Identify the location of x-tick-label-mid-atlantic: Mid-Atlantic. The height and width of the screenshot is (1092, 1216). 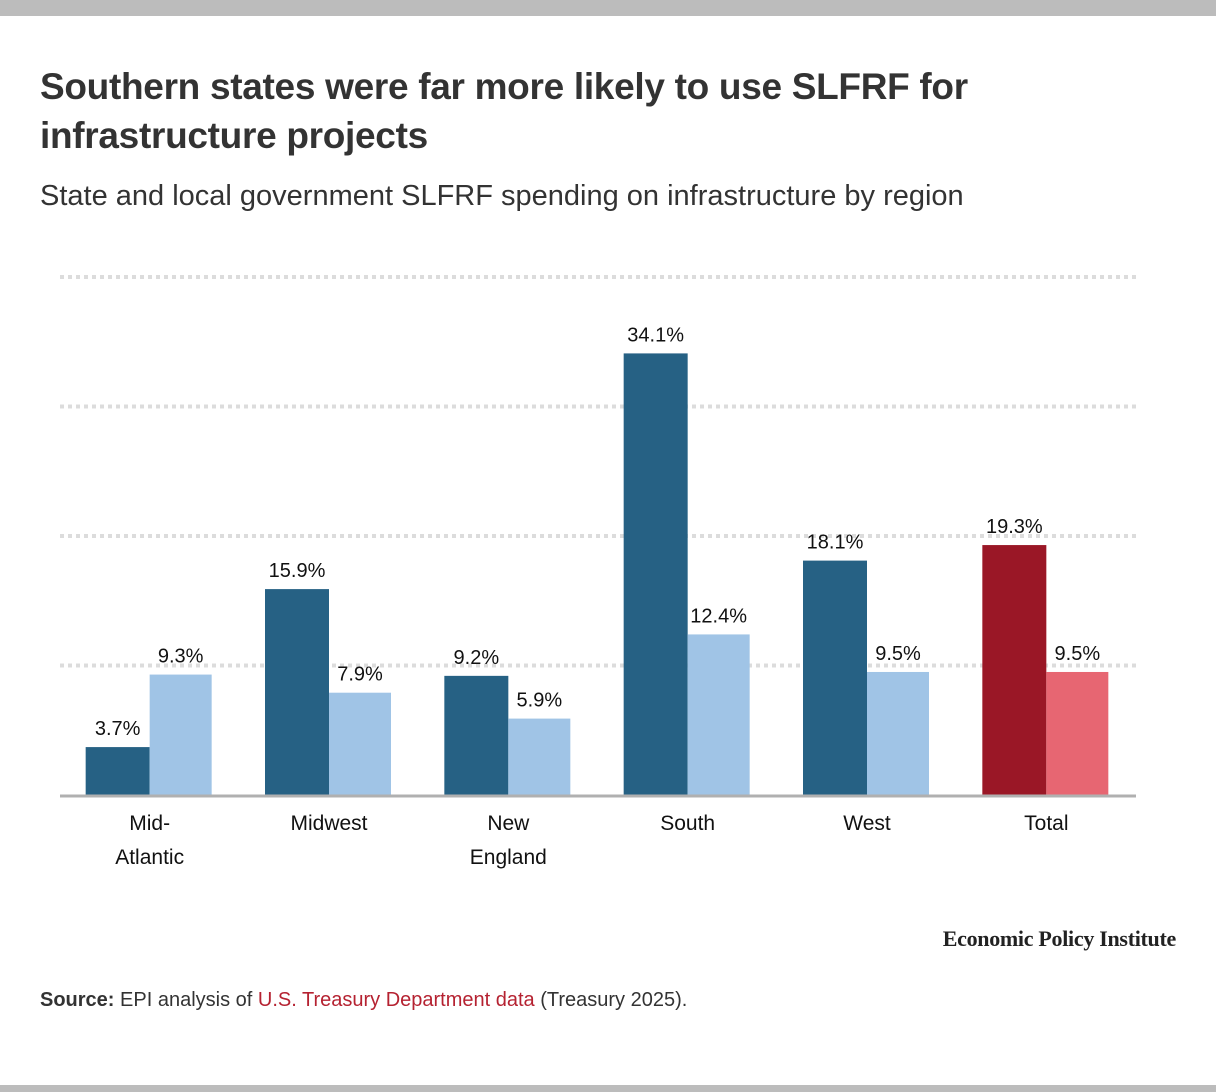
(149, 840).